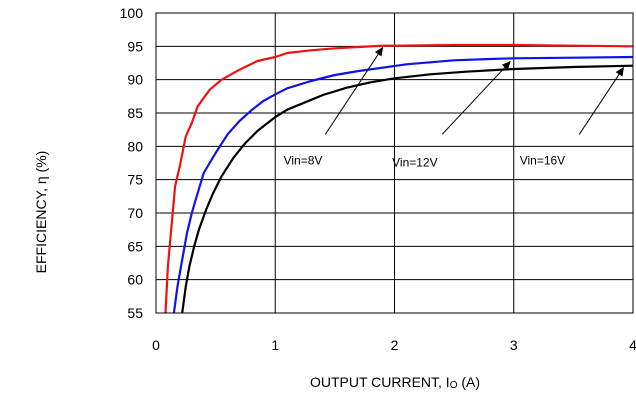  I want to click on x-tick-label: 3, so click(514, 345).